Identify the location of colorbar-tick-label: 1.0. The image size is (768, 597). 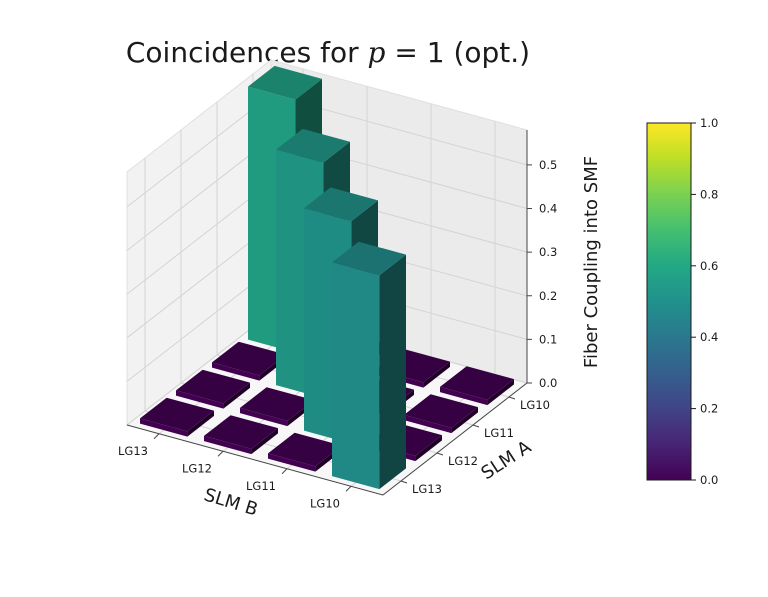
(709, 123).